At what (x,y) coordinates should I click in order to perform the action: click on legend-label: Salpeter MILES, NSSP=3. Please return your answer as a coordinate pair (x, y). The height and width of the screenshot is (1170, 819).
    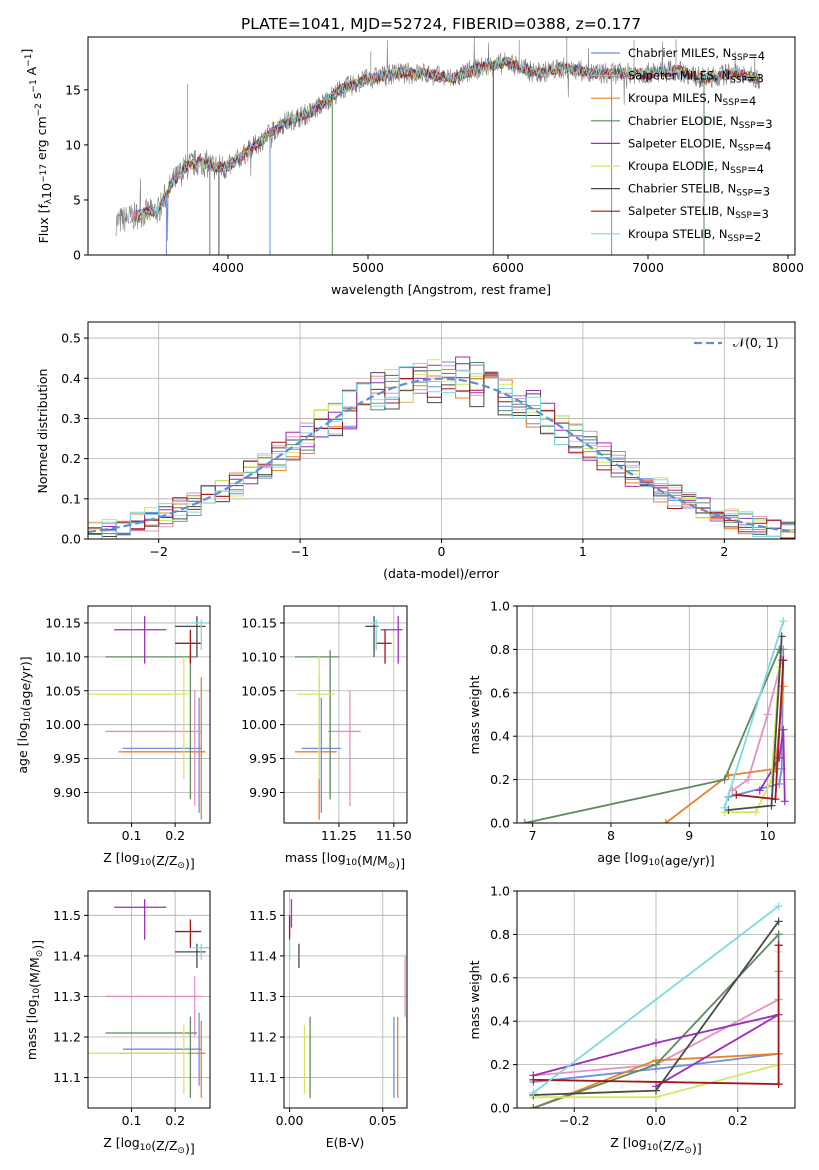
    Looking at the image, I should click on (696, 77).